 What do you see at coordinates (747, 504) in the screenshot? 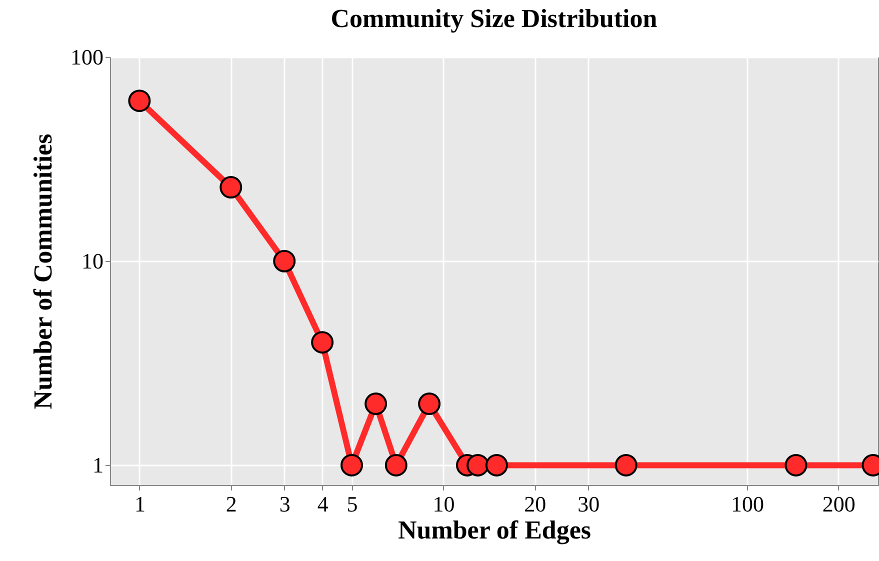
I see `x-tick-label: 100` at bounding box center [747, 504].